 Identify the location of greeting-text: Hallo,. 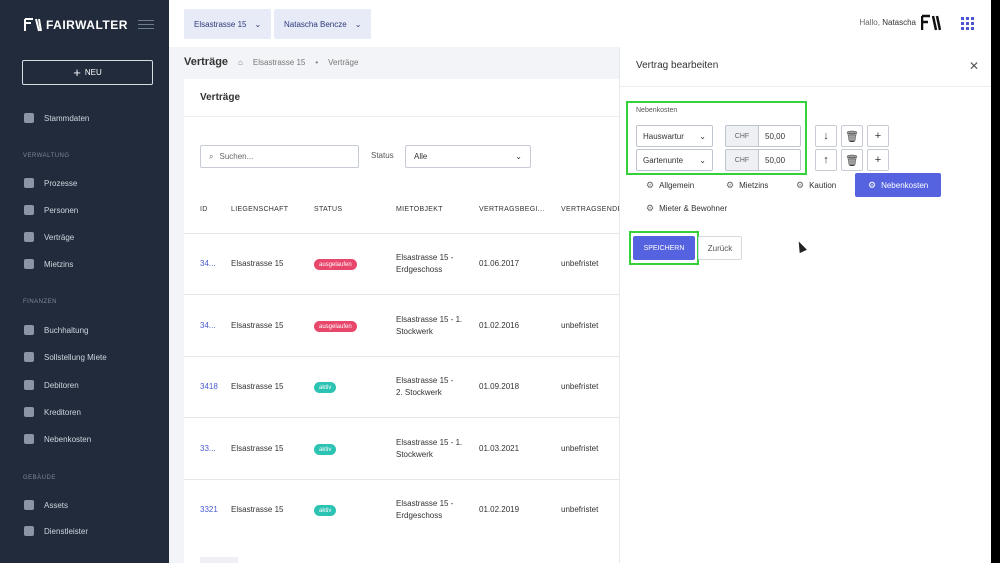
(869, 22).